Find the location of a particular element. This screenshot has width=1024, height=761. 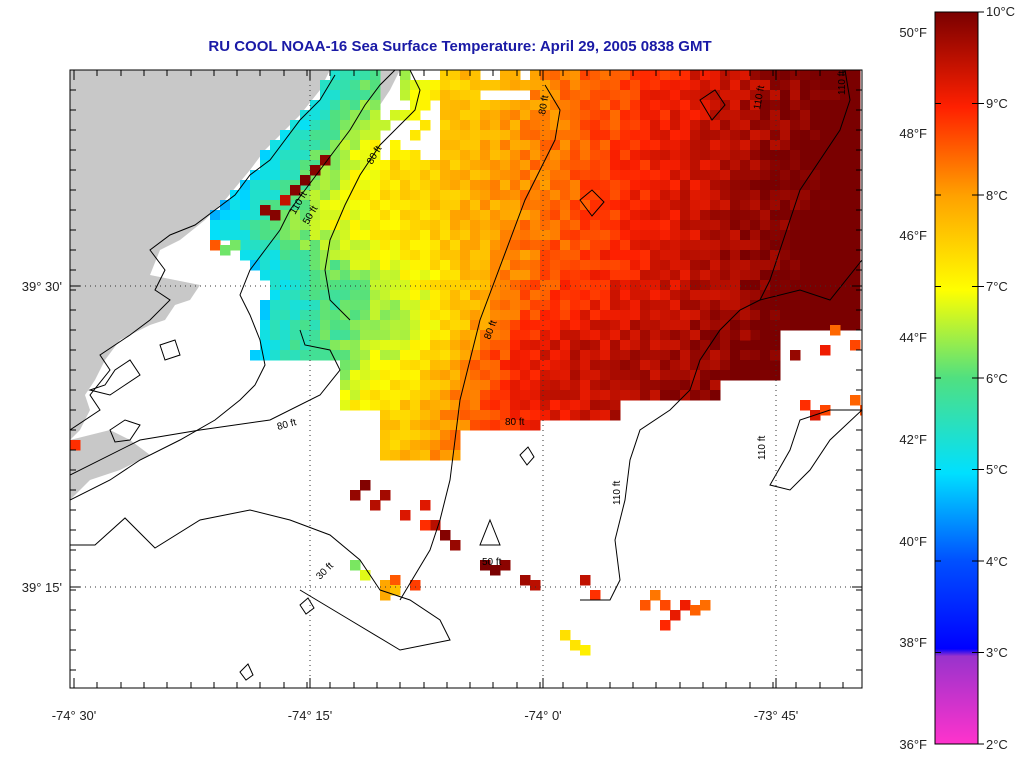

contour-label: 80 ft is located at coordinates (515, 422).